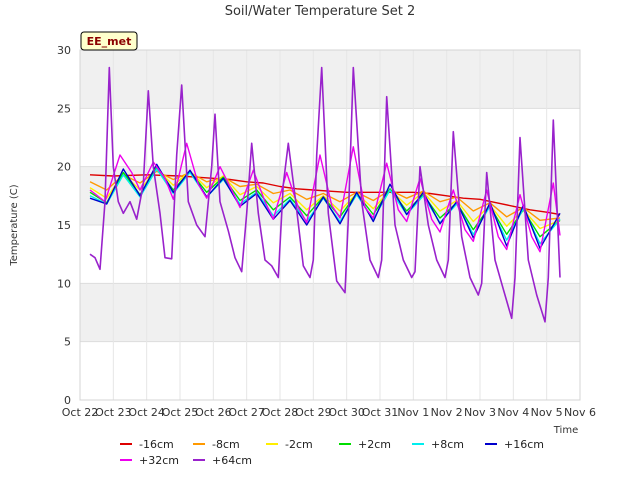 The image size is (640, 480). I want to click on y-tick-label: 5, so click(67, 342).